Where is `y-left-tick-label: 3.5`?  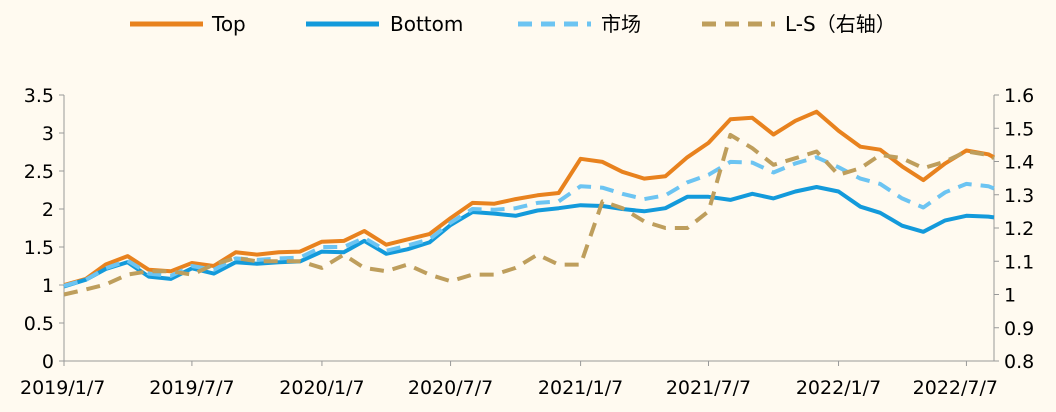
y-left-tick-label: 3.5 is located at coordinates (39, 96).